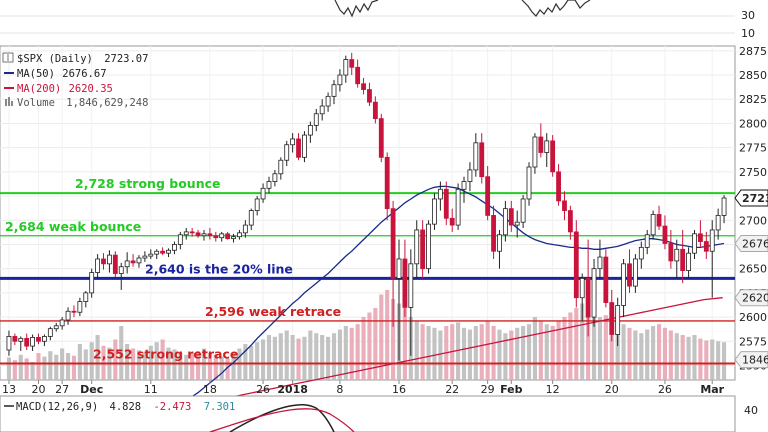  What do you see at coordinates (147, 183) in the screenshot?
I see `level-label-2728: 2,728 strong bounce` at bounding box center [147, 183].